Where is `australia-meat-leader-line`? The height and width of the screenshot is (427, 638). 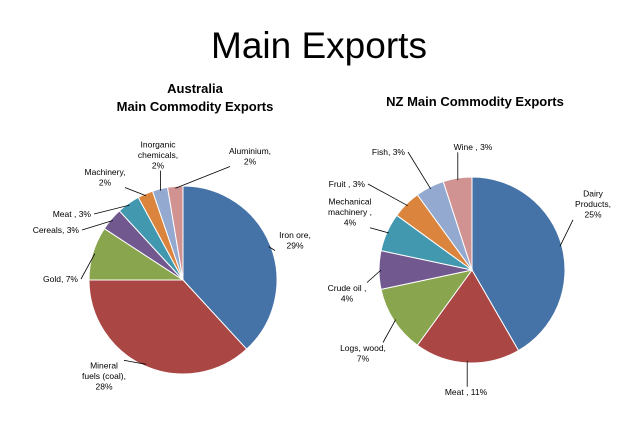
australia-meat-leader-line is located at coordinates (111, 209).